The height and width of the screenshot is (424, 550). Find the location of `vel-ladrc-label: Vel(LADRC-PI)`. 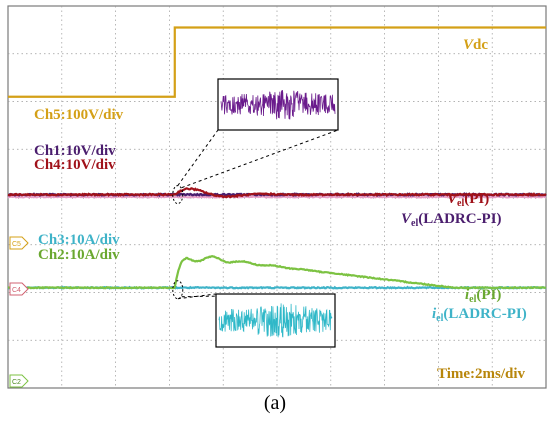

vel-ladrc-label: Vel(LADRC-PI) is located at coordinates (451, 220).